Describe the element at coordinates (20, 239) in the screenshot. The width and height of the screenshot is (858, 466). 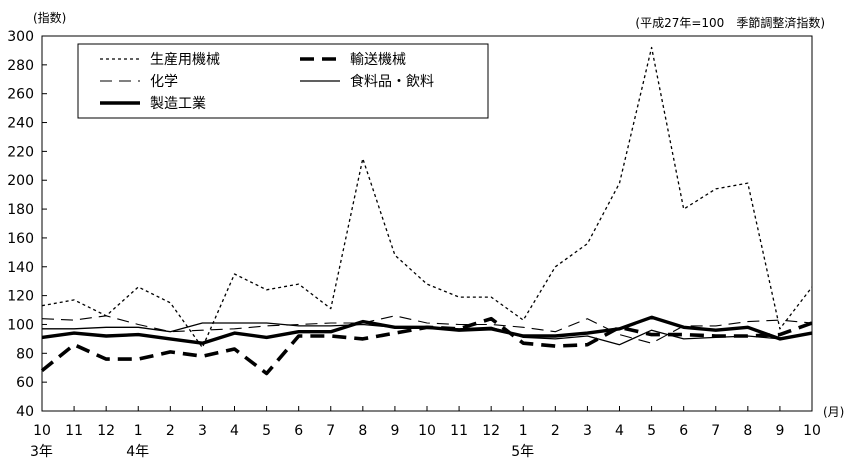
I see `y-tick-label: 160` at that location.